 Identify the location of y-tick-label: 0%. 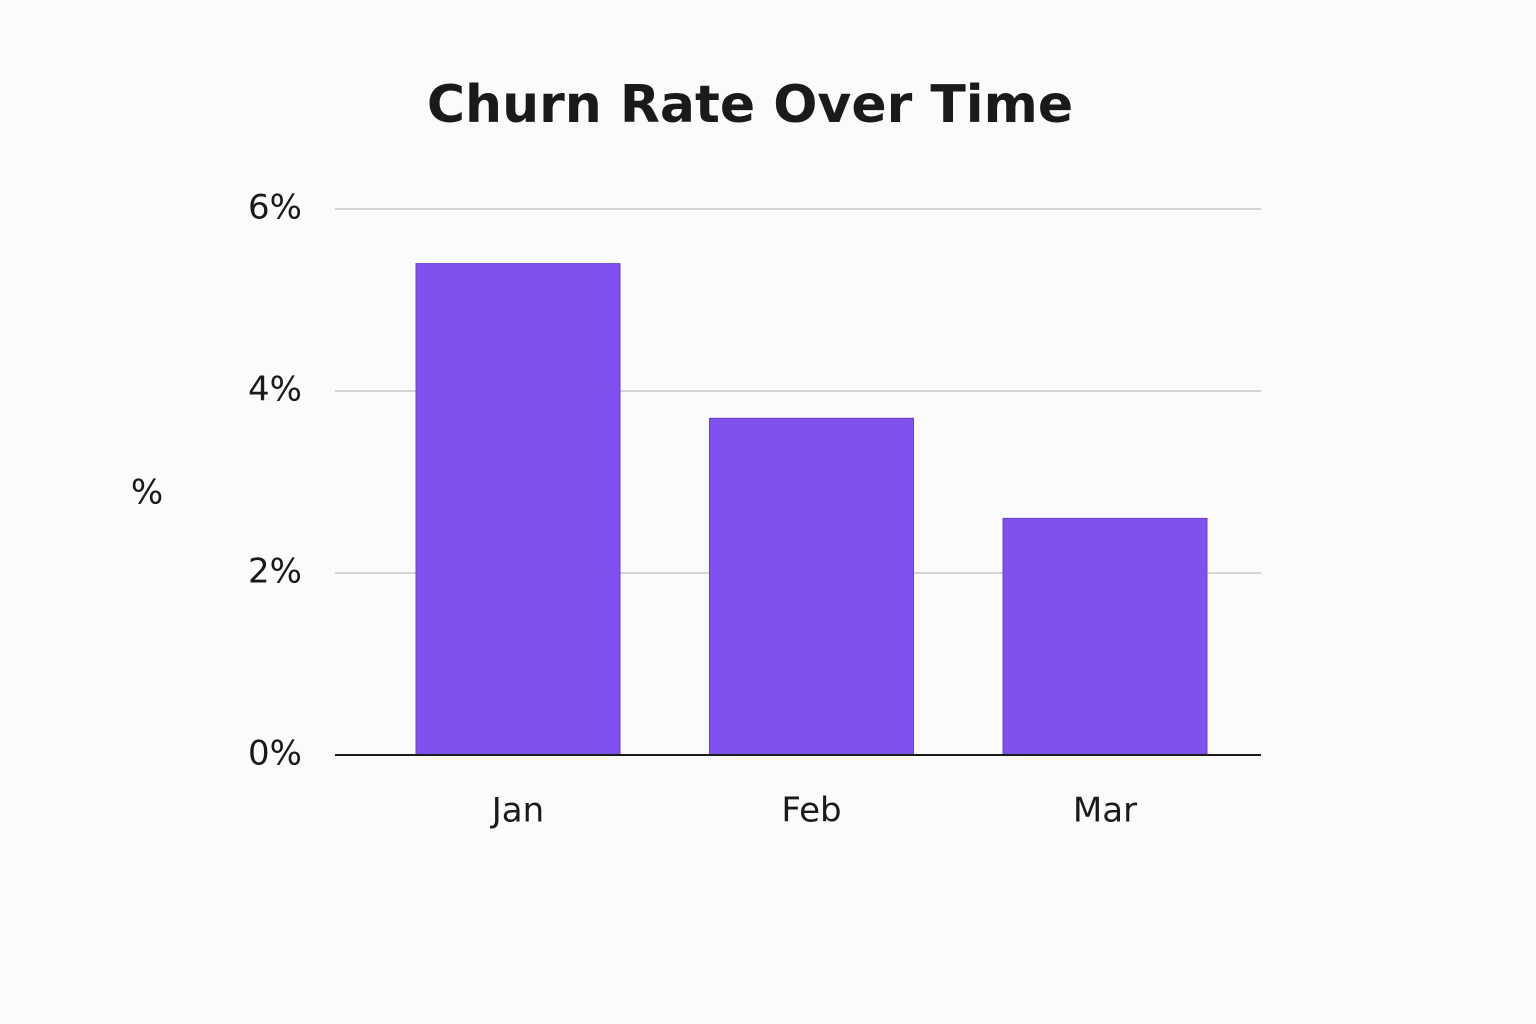
(275, 754).